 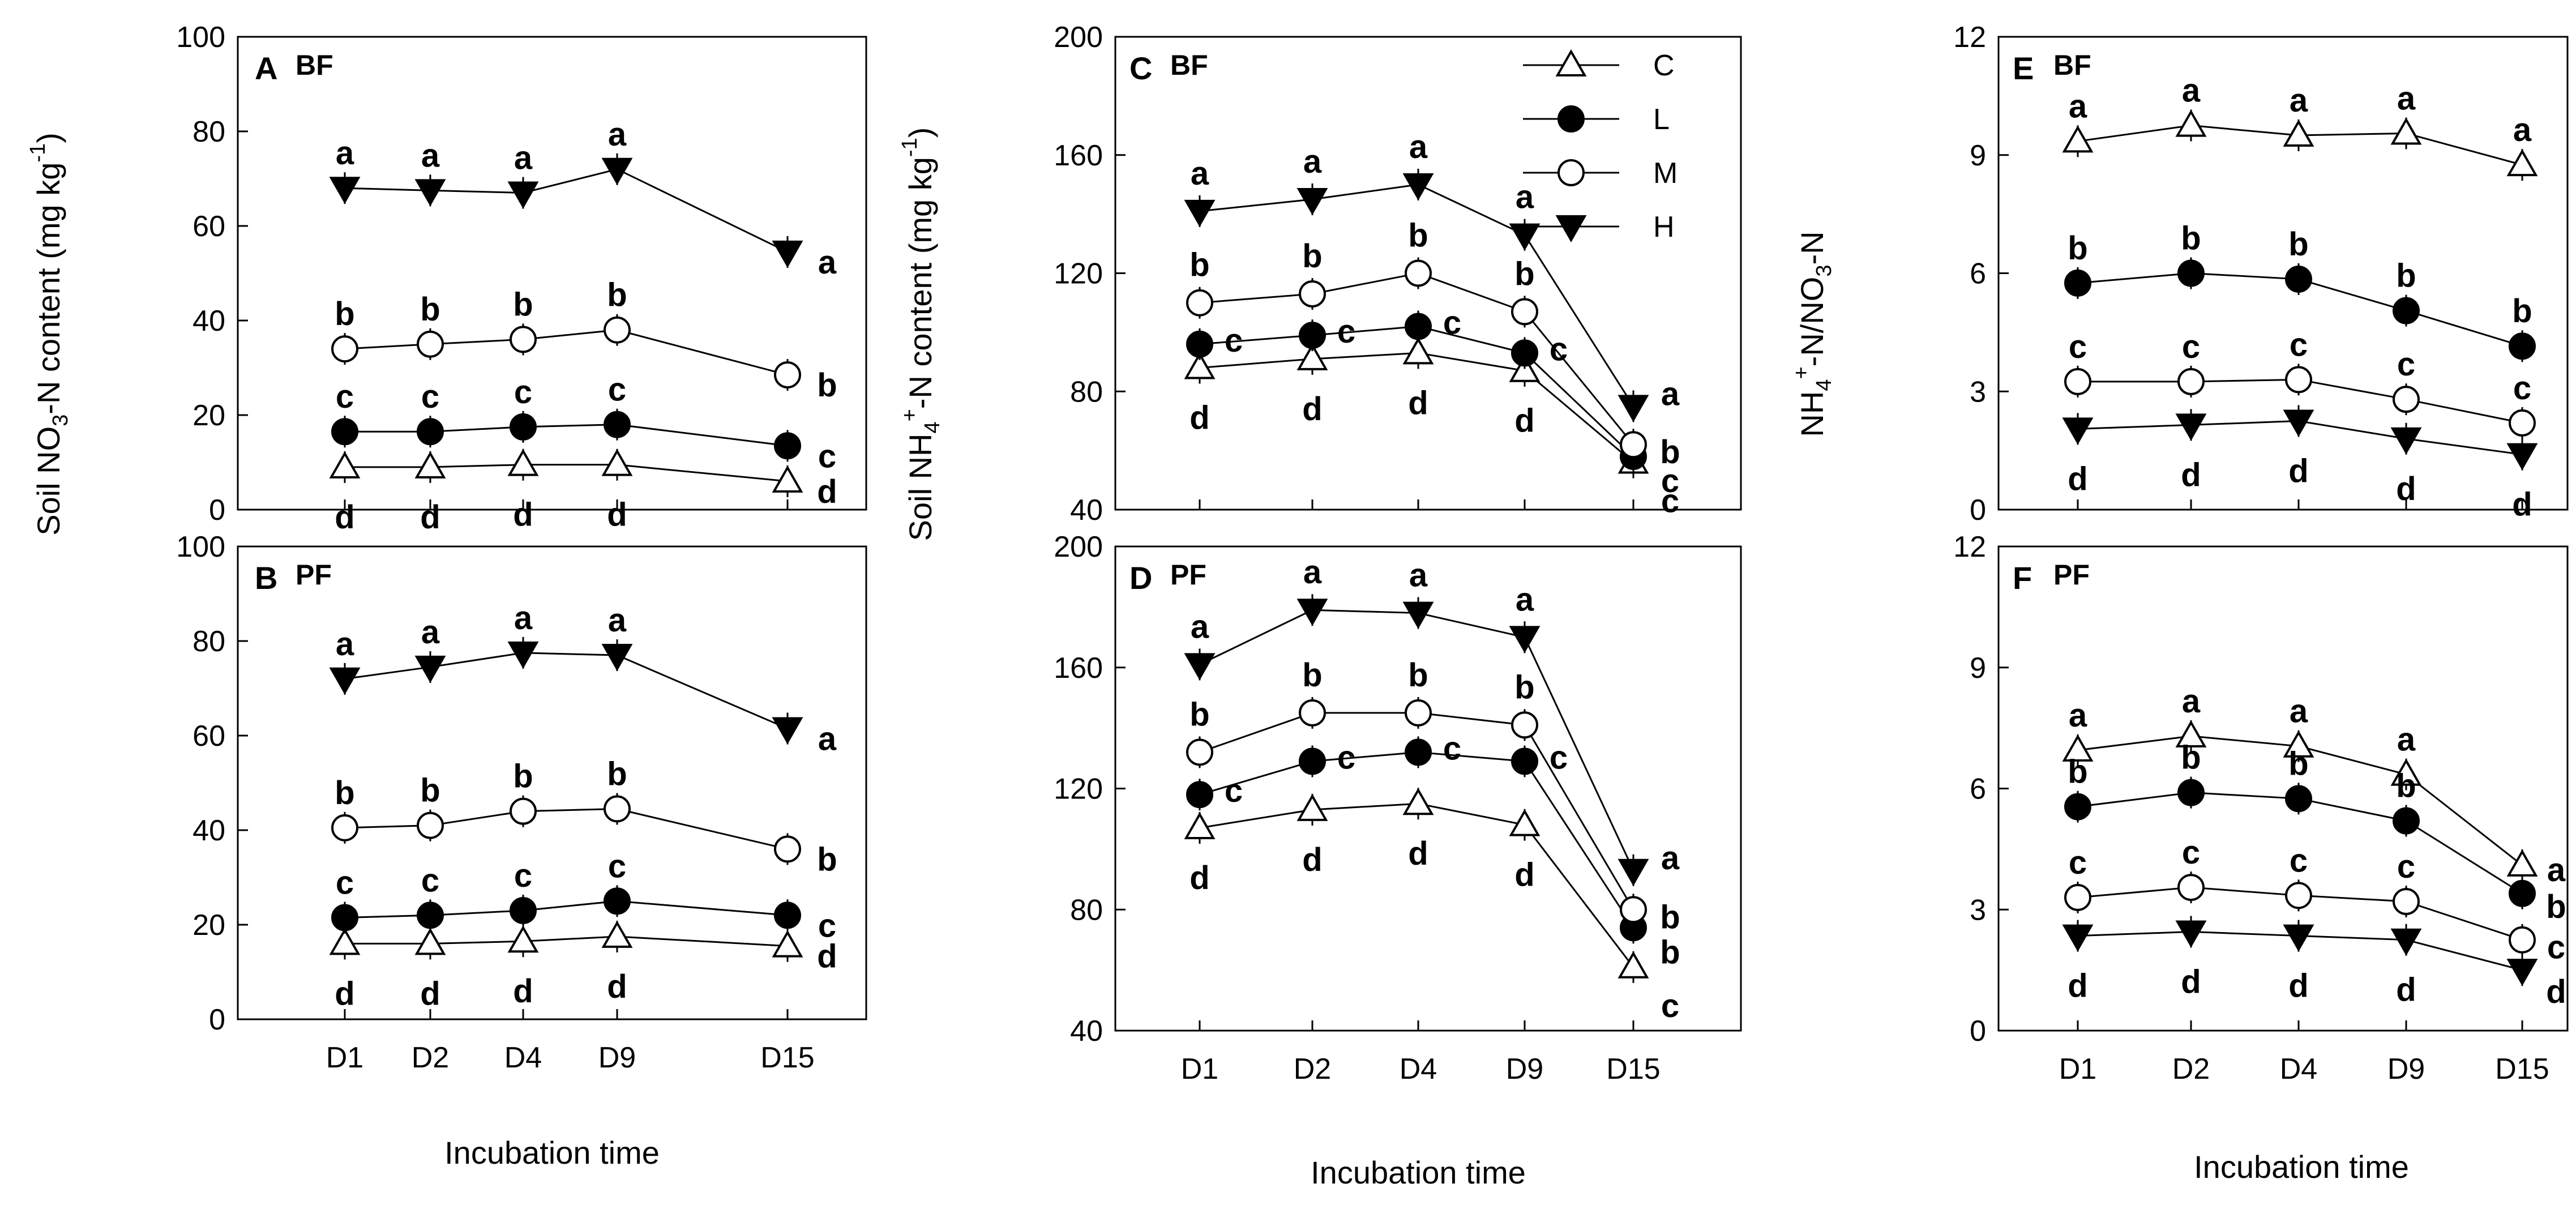 I want to click on legend-item-M: M, so click(x=1600, y=173).